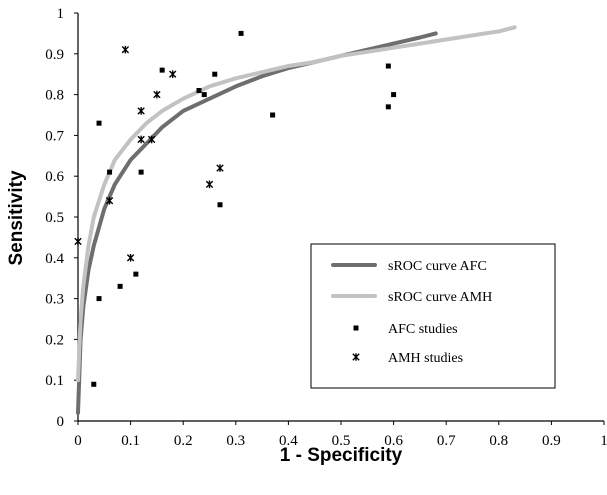 The width and height of the screenshot is (607, 495). I want to click on x-tick-label: 0.9, so click(551, 441).